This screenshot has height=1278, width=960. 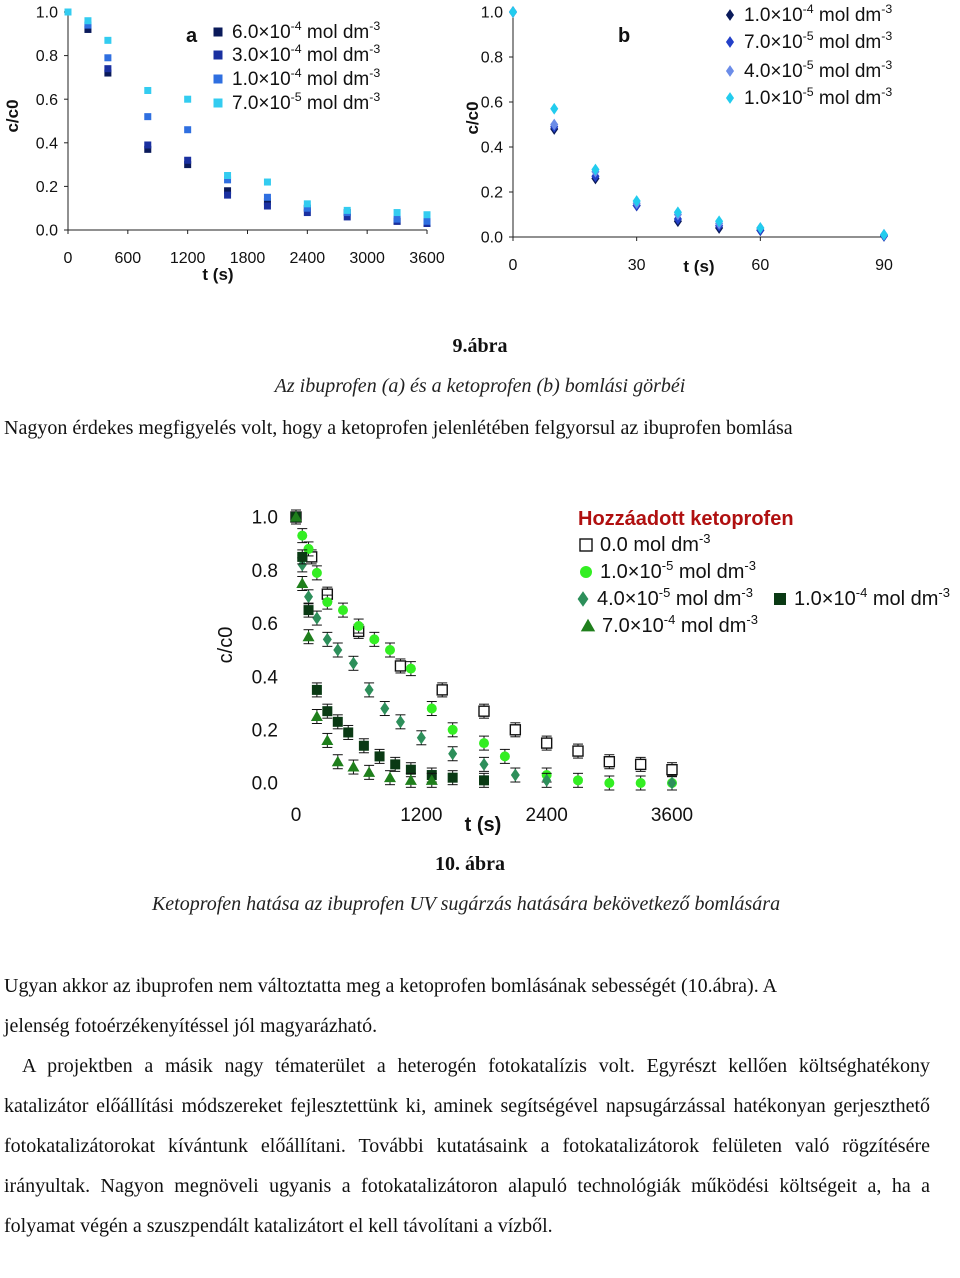 What do you see at coordinates (547, 815) in the screenshot?
I see `x-tick-label: 2400` at bounding box center [547, 815].